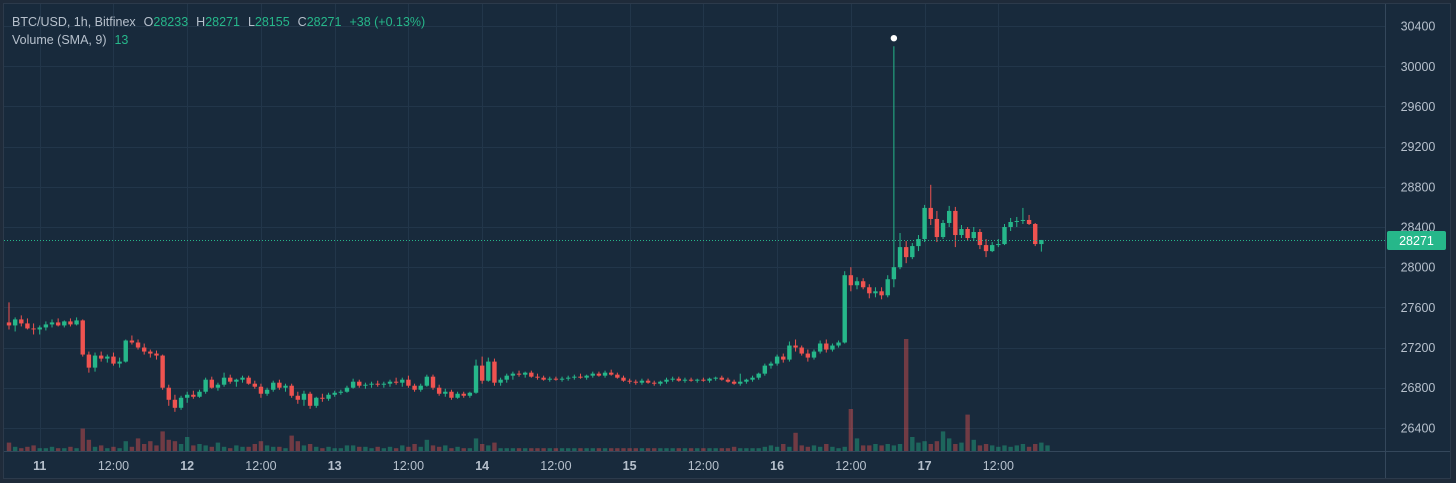  What do you see at coordinates (218, 40) in the screenshot?
I see `legend-volume-row: Volume (SMA, 9) 13` at bounding box center [218, 40].